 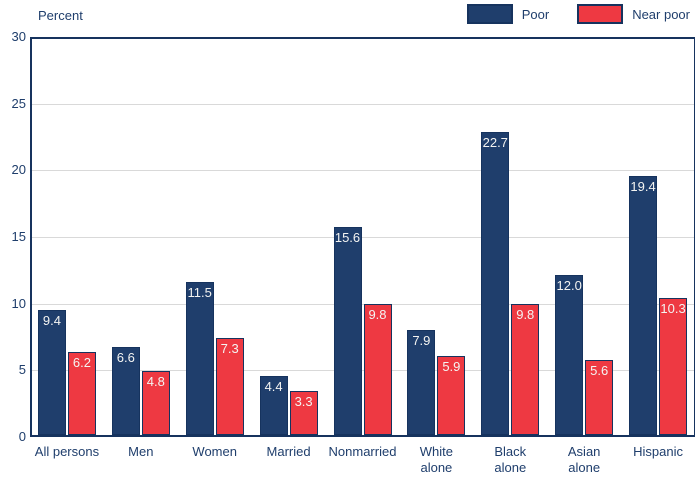 I want to click on bar-value-label: 5.6, so click(x=599, y=371).